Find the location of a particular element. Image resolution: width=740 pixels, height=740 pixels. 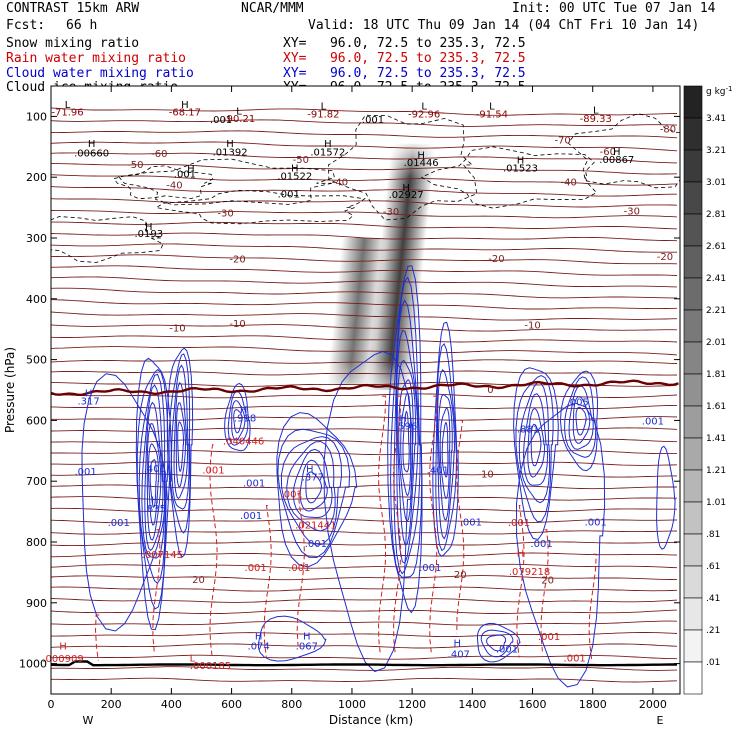

colorbar-label: .01 is located at coordinates (713, 663).